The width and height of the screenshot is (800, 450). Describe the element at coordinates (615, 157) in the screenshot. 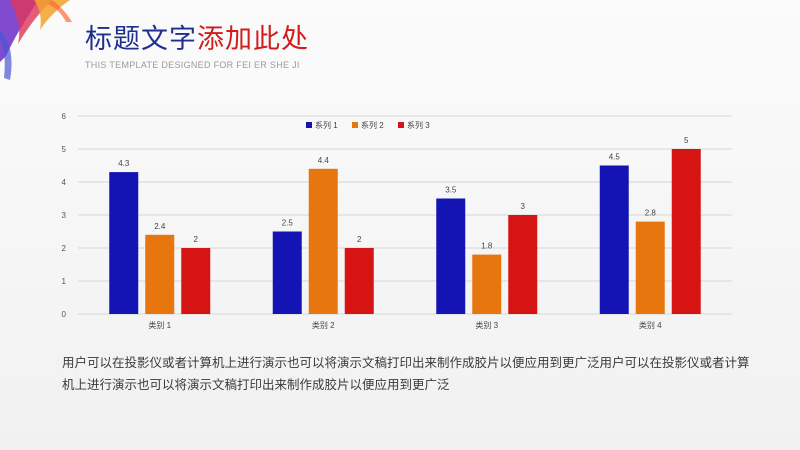

I see `data-label: 4.5` at that location.